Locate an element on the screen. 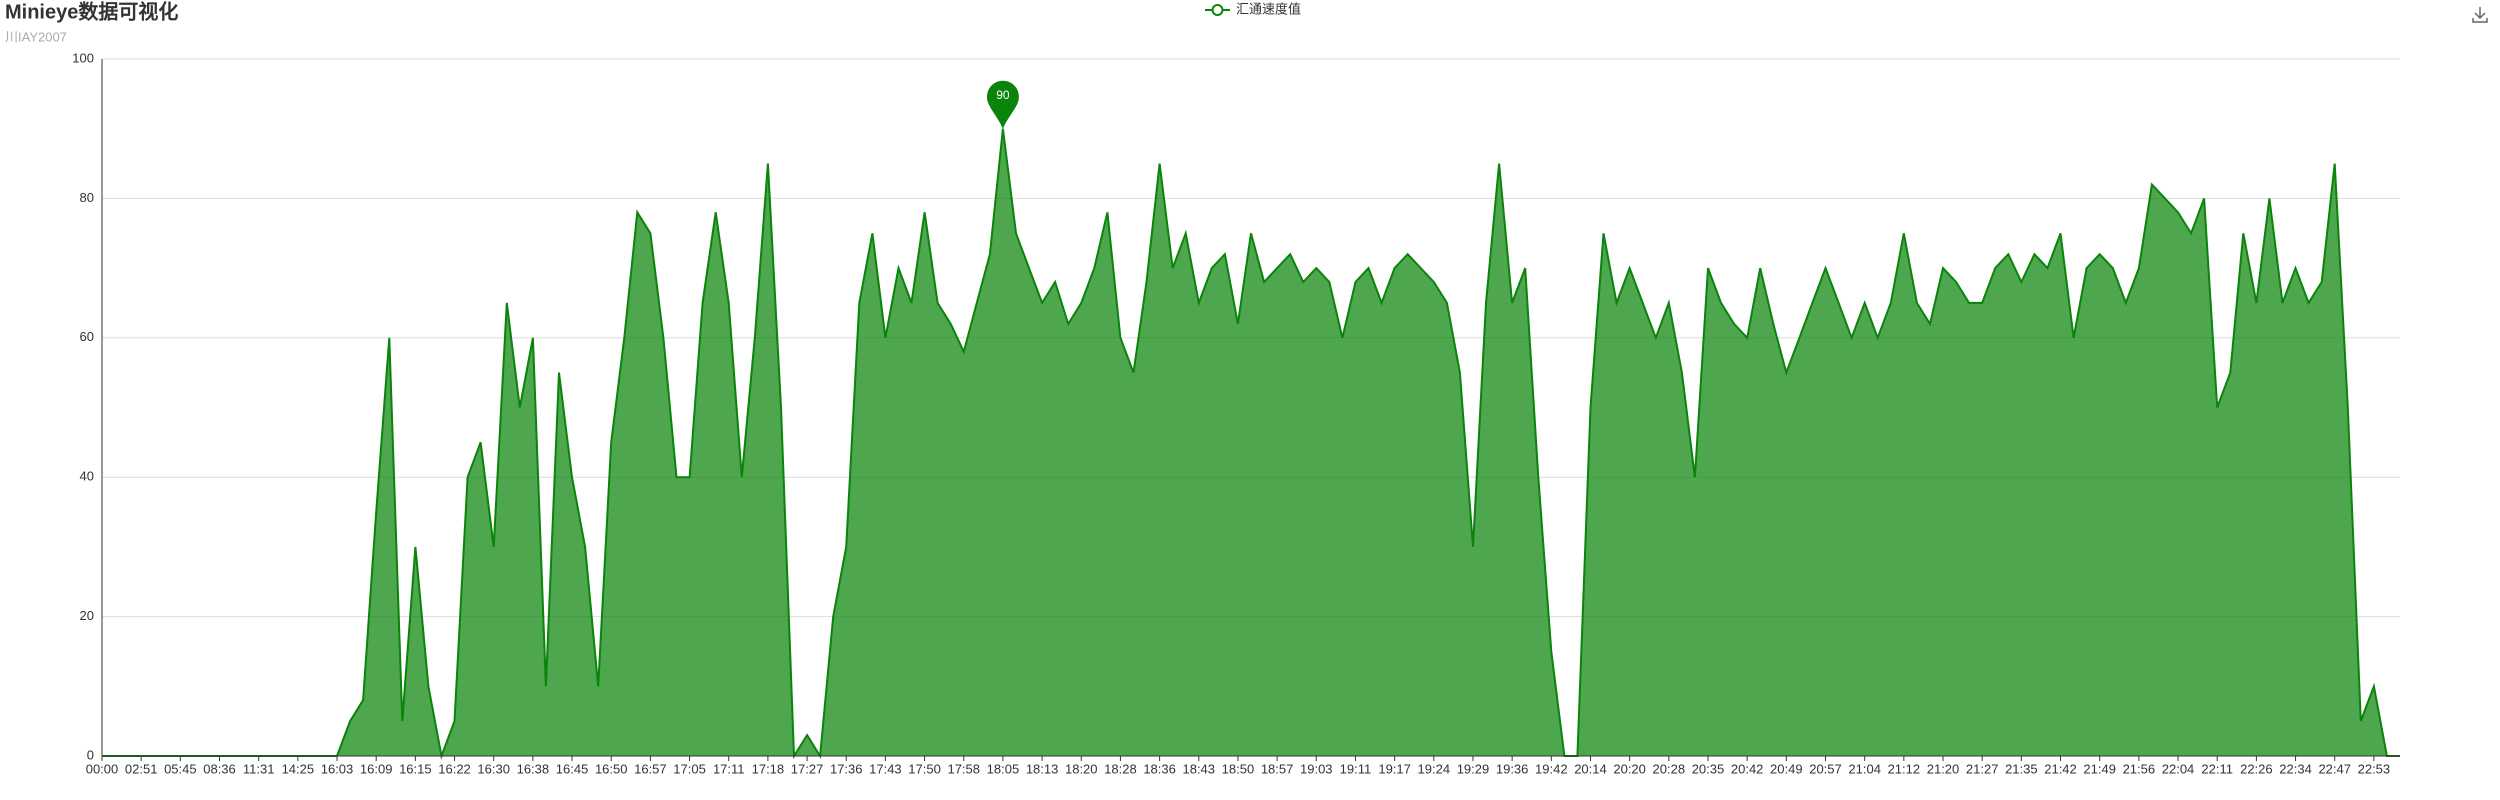 The width and height of the screenshot is (2500, 800). x-tick-label: 22:34 is located at coordinates (2295, 768).